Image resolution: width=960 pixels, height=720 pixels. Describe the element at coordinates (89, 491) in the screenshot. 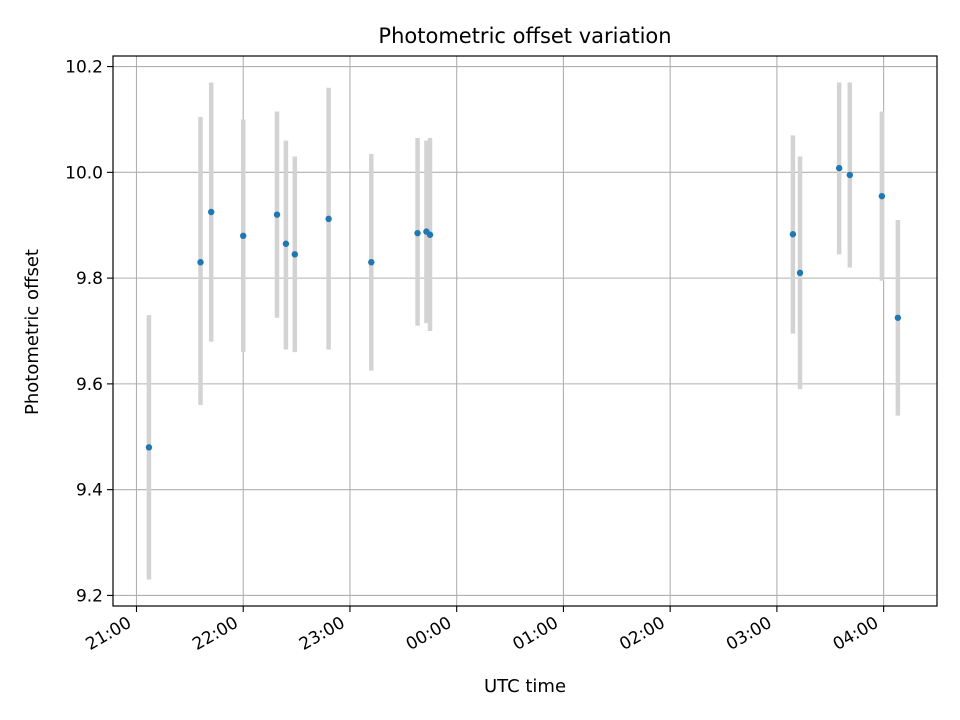

I see `y-tick-label: 9.4` at that location.